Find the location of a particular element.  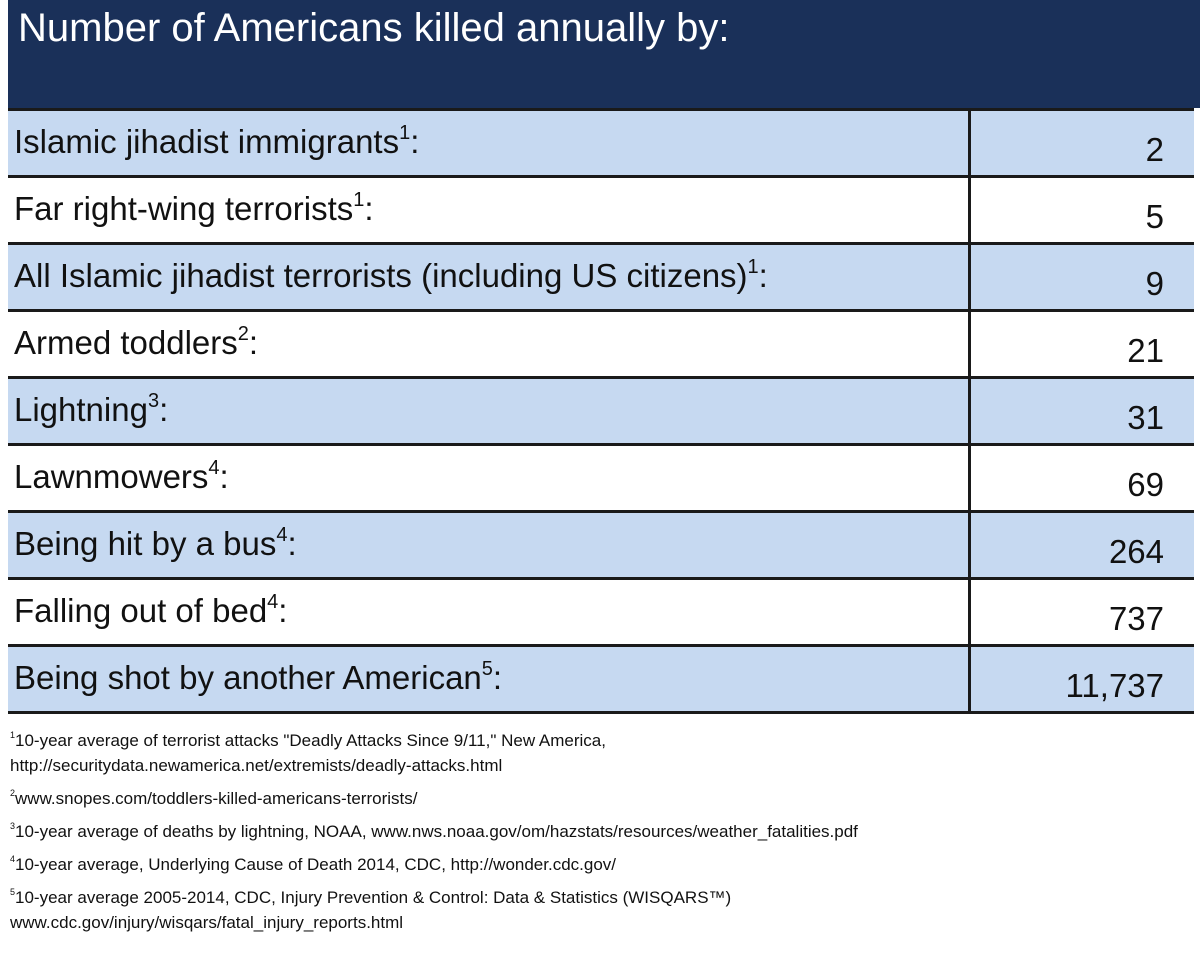

row-value: 31 is located at coordinates (1145, 417).